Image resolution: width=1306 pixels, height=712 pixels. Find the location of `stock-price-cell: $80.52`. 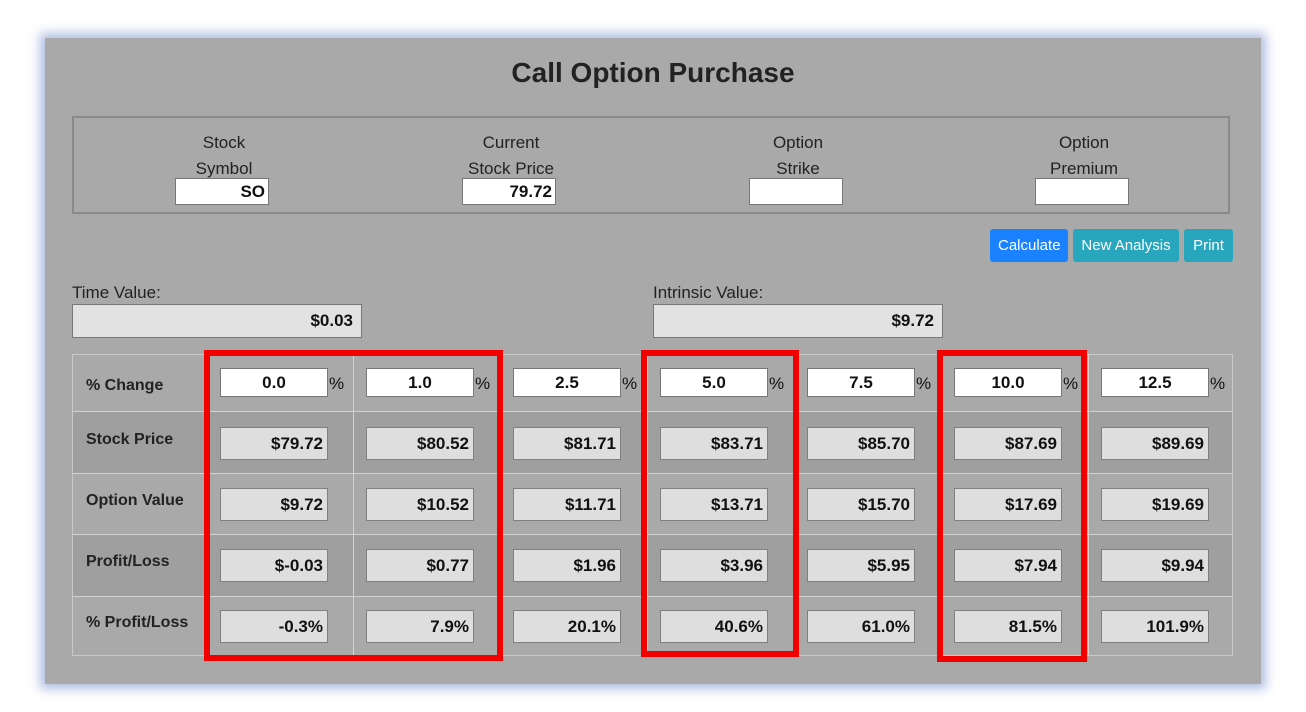

stock-price-cell: $80.52 is located at coordinates (420, 443).